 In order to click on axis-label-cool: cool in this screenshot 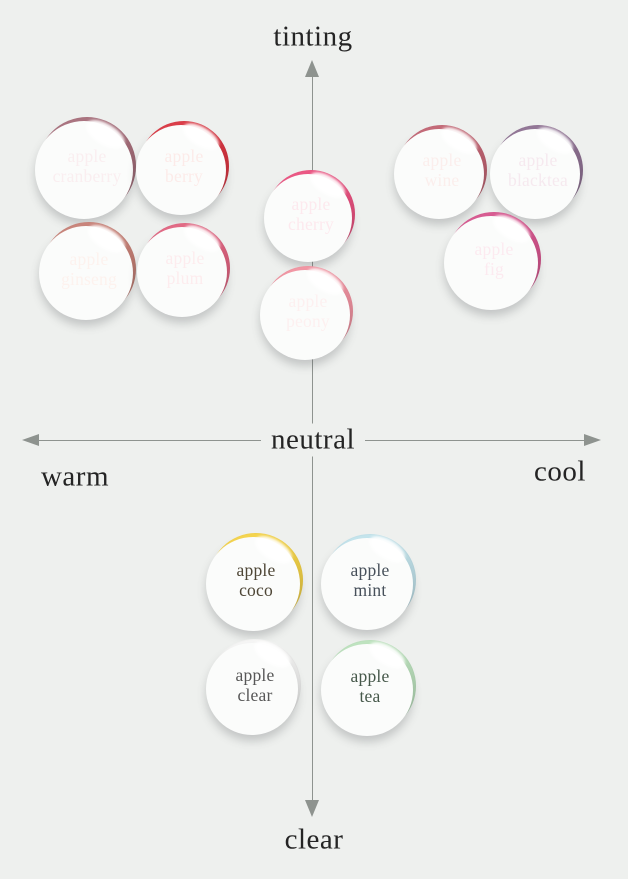, I will do `click(560, 471)`.